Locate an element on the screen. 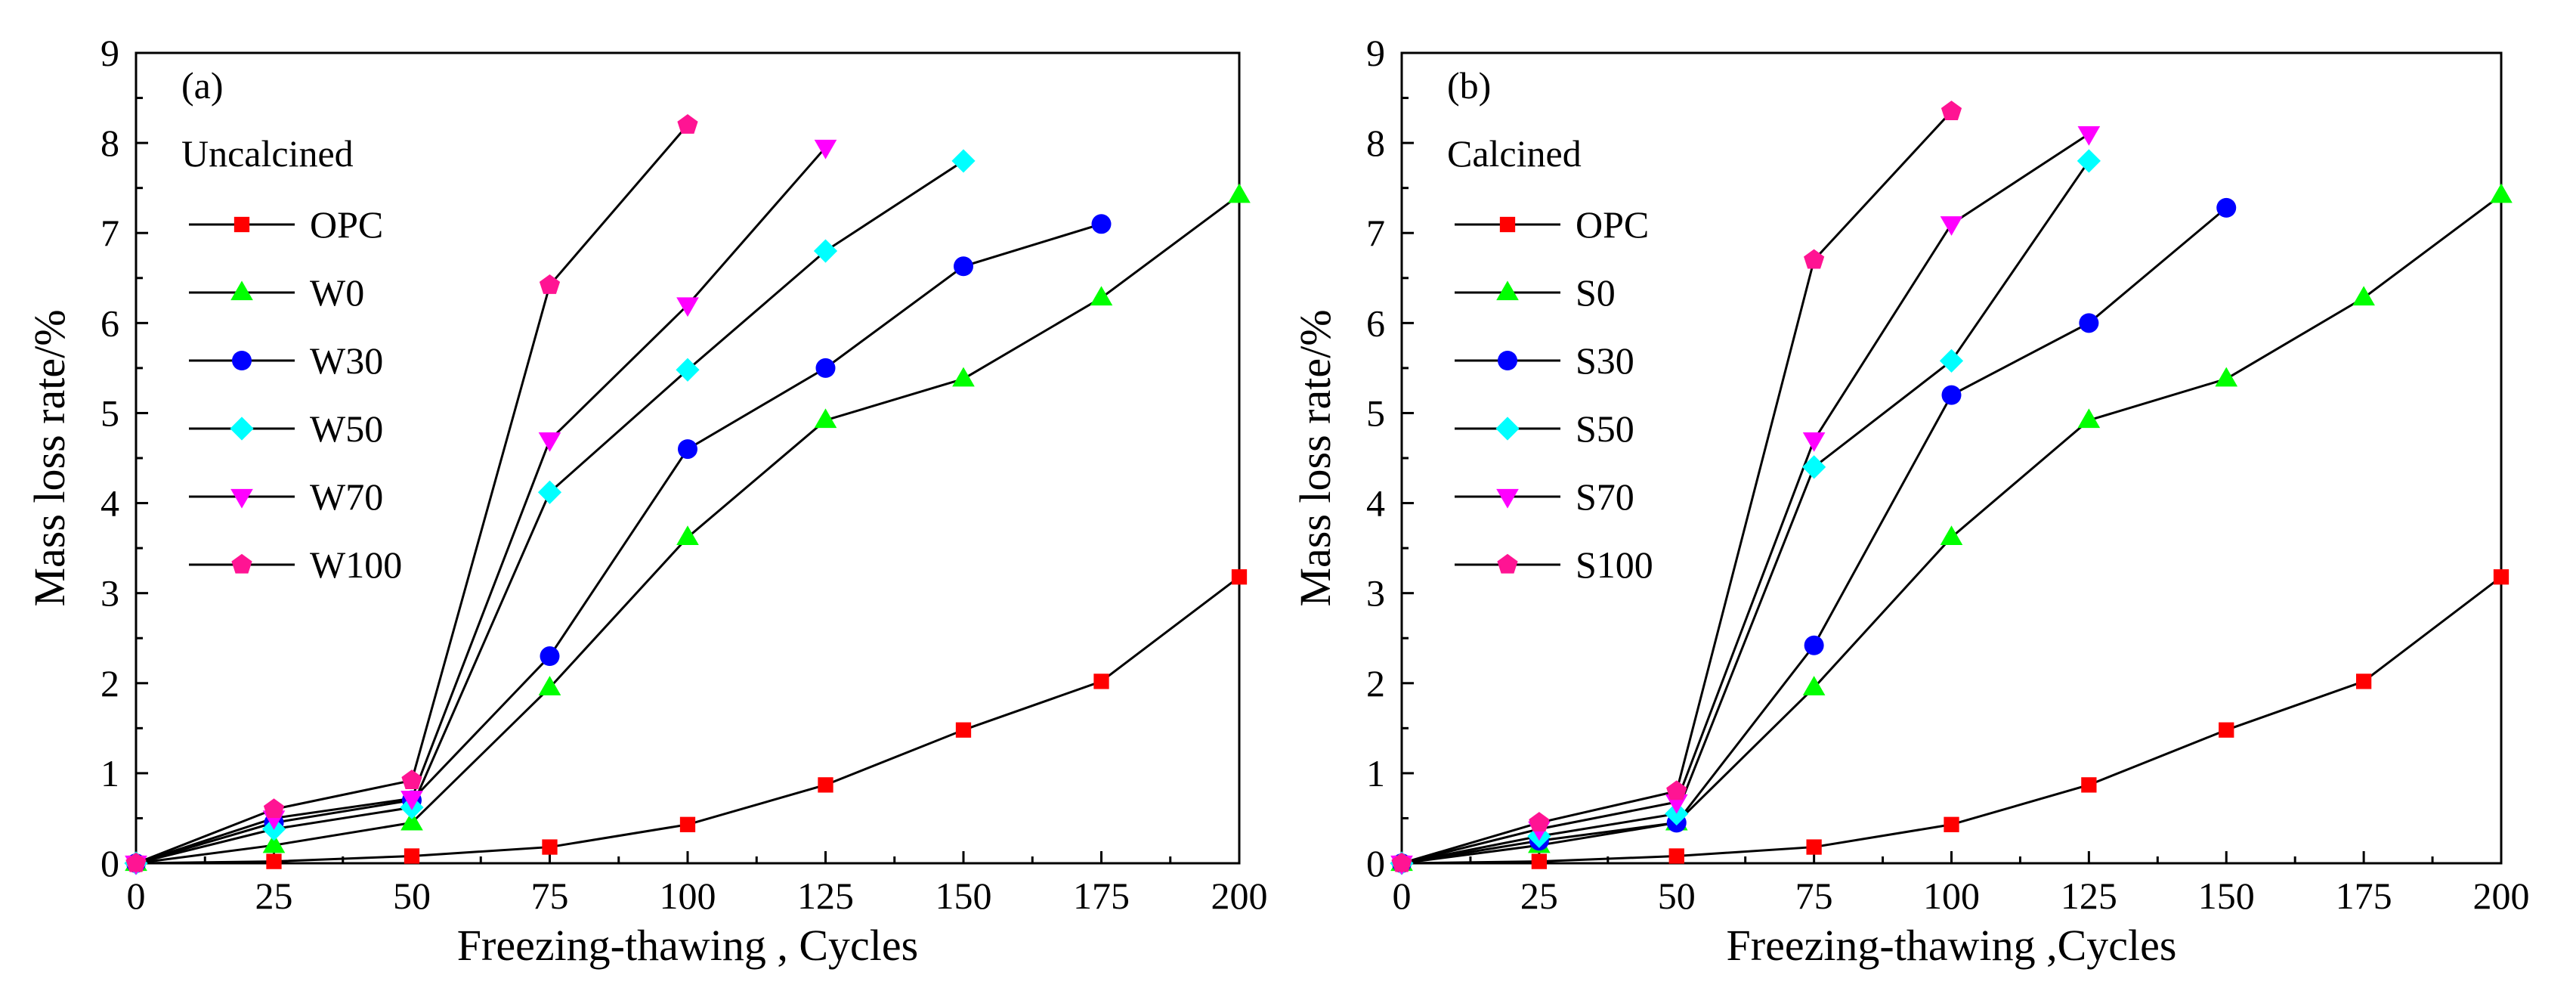 The width and height of the screenshot is (2576, 991). legend-title: Uncalcined is located at coordinates (267, 153).